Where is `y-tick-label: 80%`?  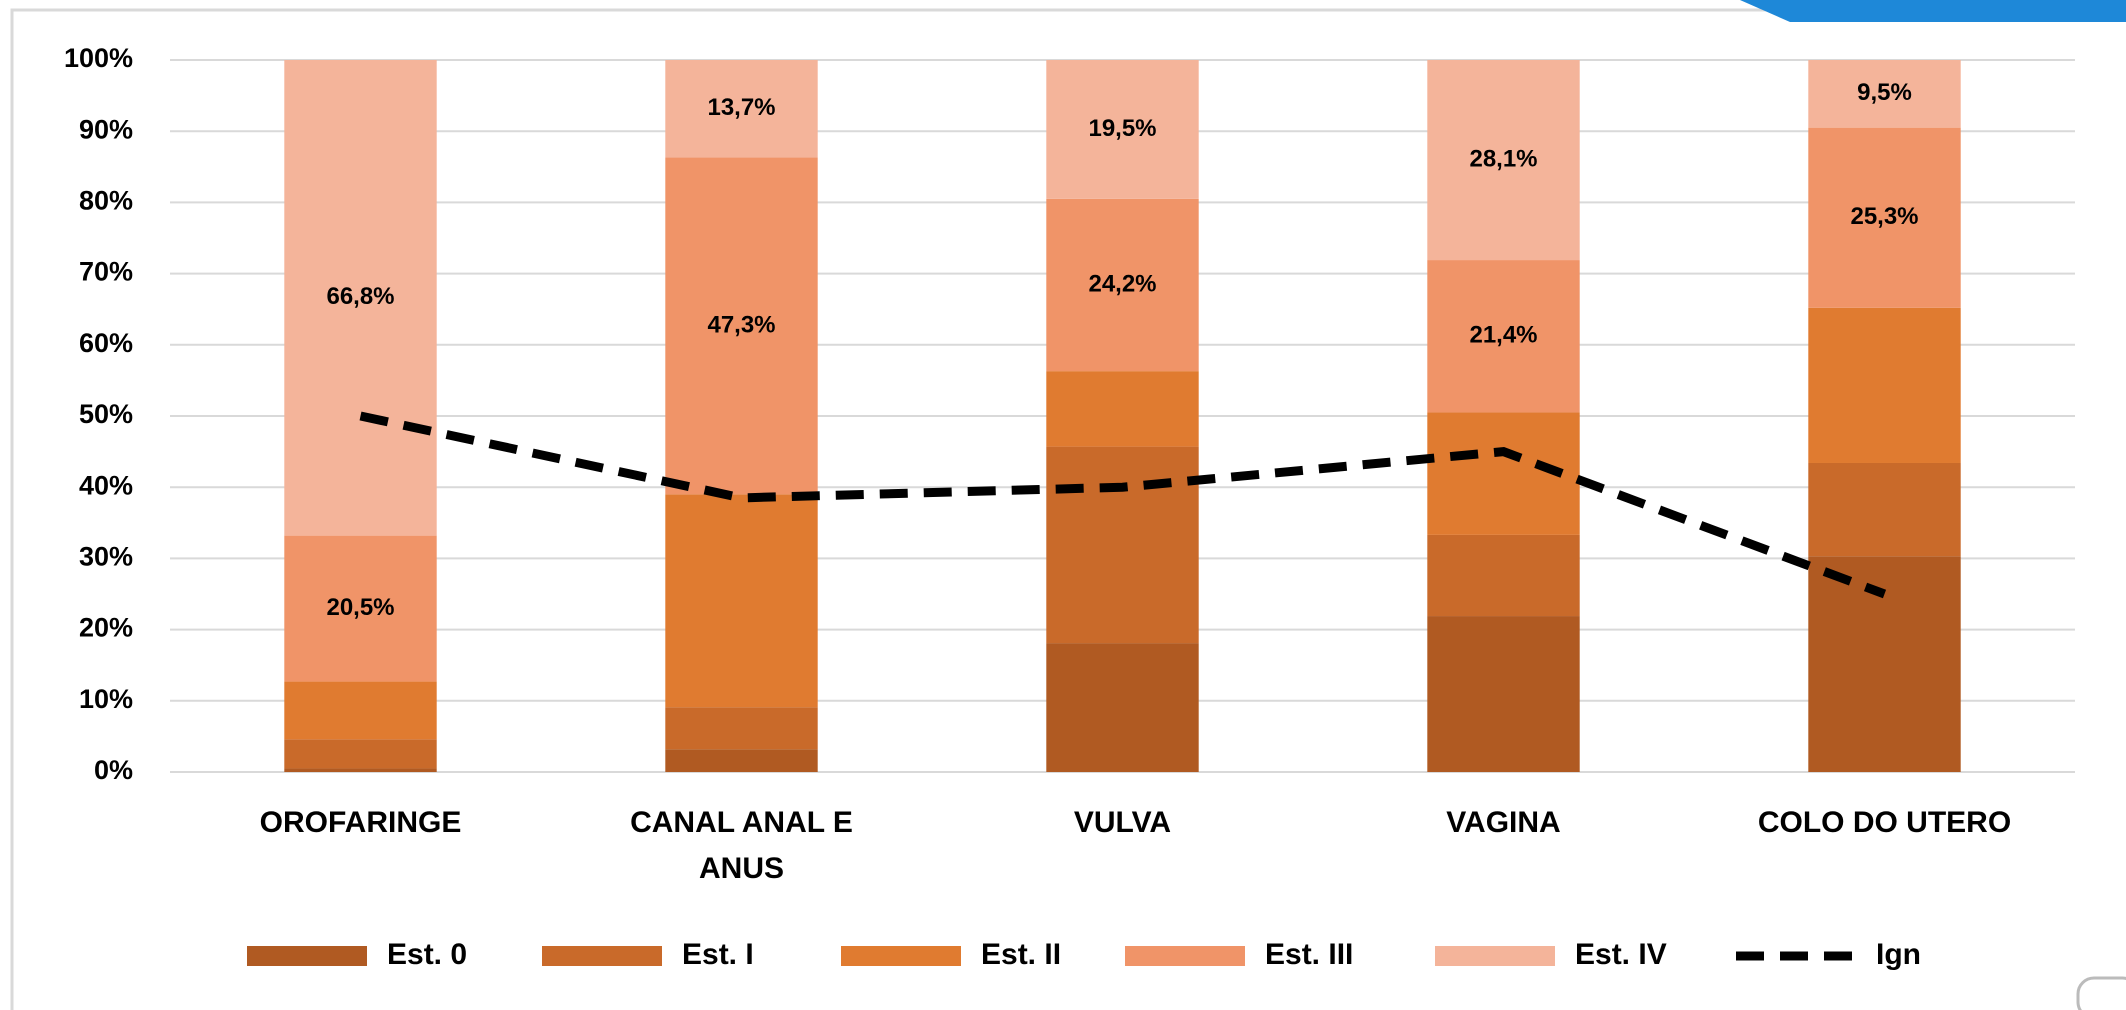 y-tick-label: 80% is located at coordinates (106, 201).